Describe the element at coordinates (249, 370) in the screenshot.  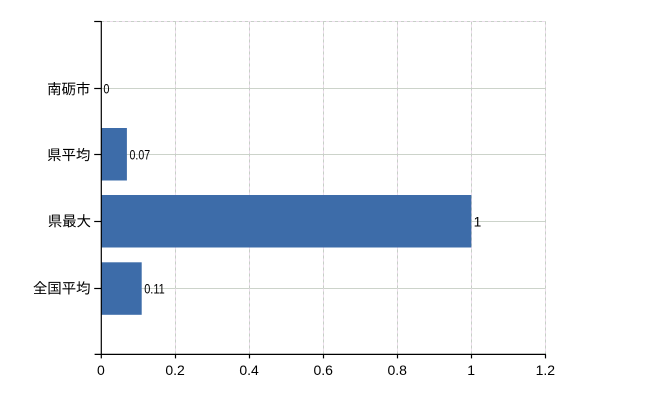
I see `svg-text: 0.4` at that location.